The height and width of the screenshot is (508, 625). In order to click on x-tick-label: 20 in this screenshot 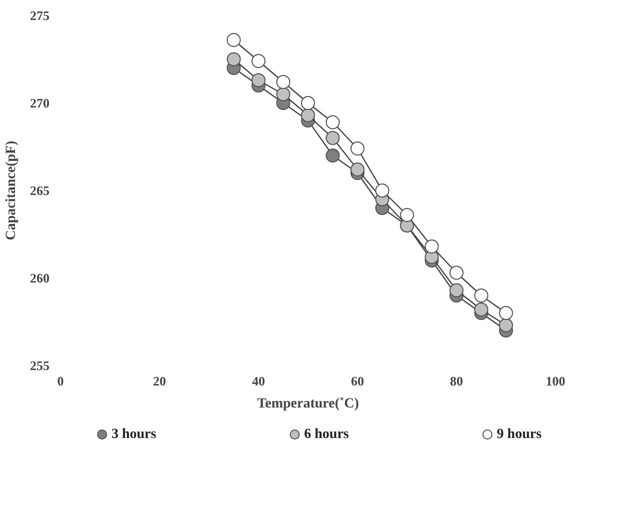, I will do `click(159, 381)`.